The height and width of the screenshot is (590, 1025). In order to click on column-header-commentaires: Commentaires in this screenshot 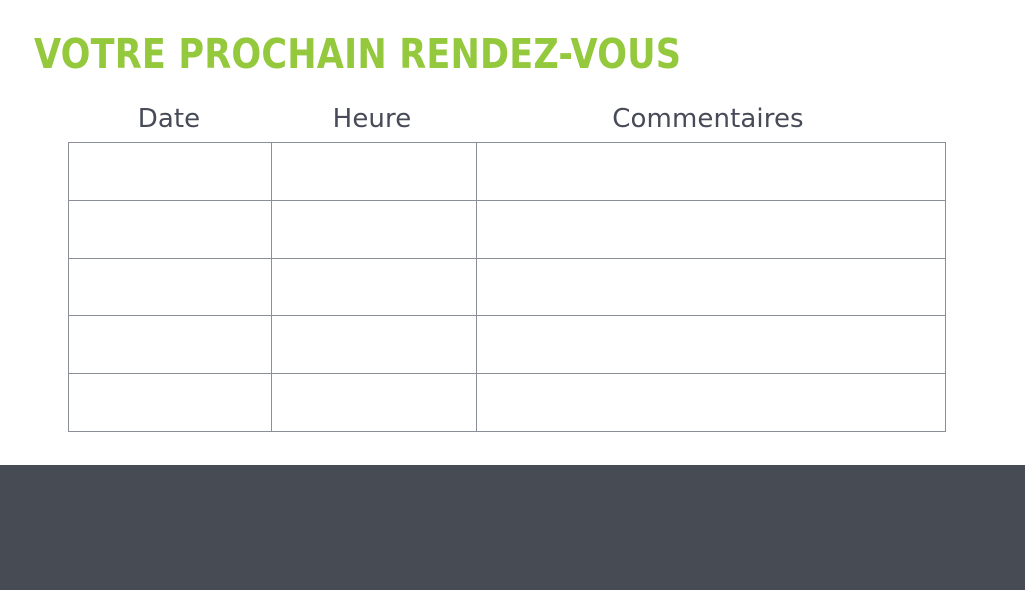, I will do `click(708, 119)`.